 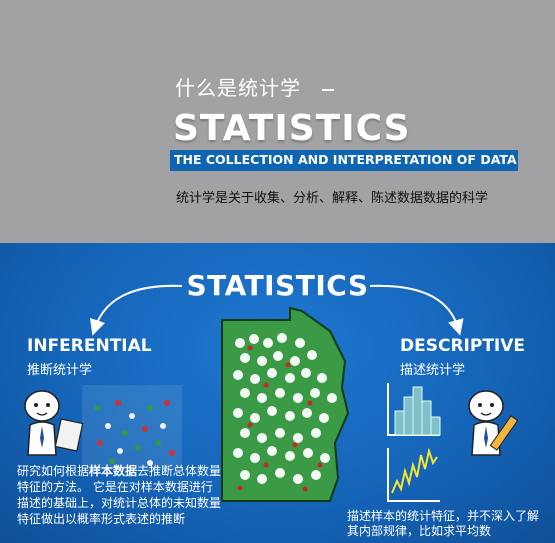 I want to click on line-chart-icon, so click(x=413, y=474).